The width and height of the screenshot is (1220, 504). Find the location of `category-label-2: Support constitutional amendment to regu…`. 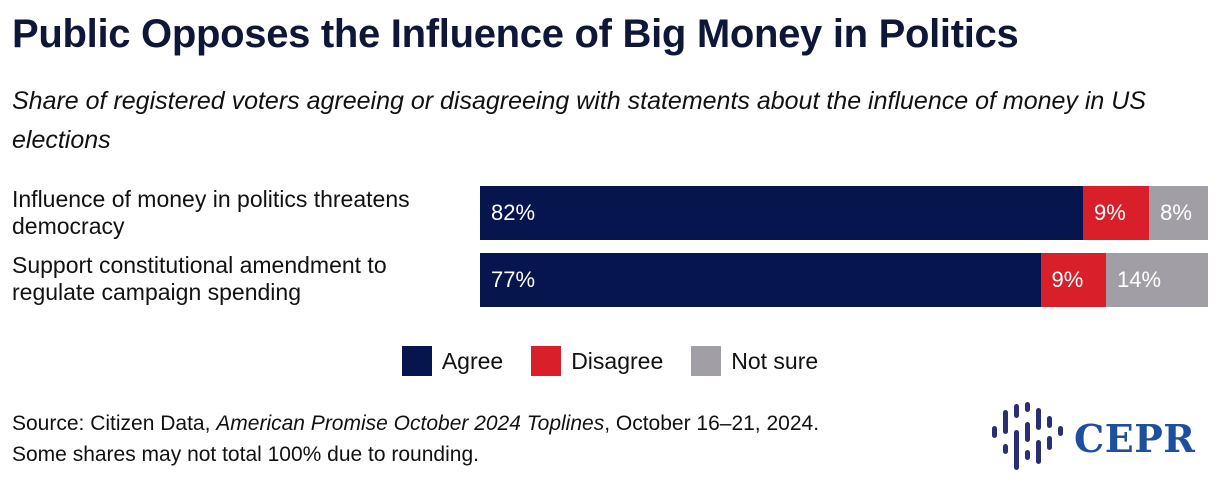

category-label-2: Support constitutional amendment to regu… is located at coordinates (199, 278).